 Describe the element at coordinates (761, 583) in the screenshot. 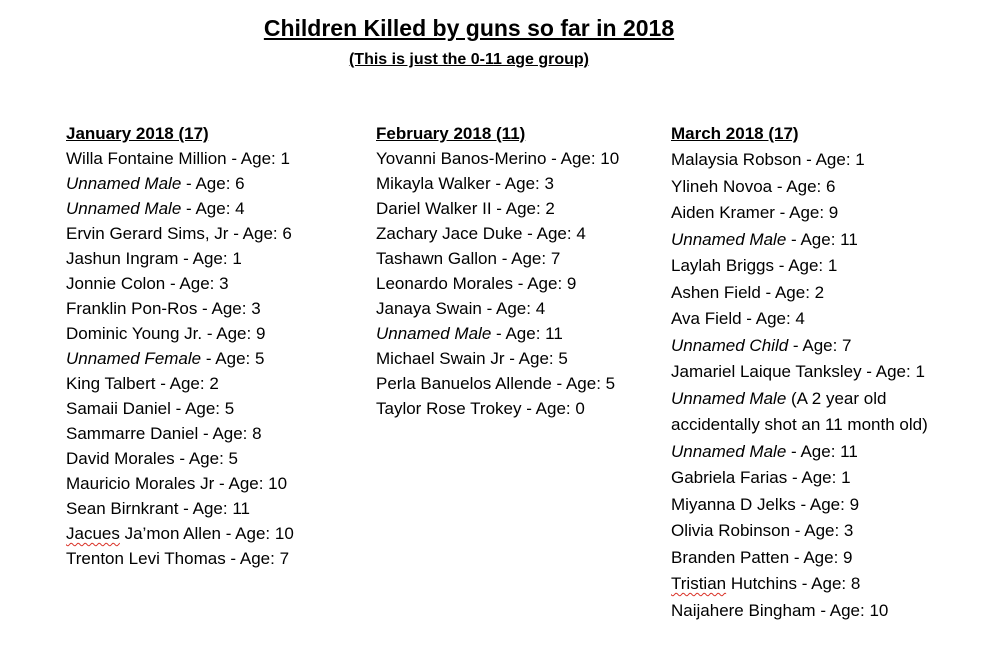

I see `entry-name-rest: Hutchins` at that location.